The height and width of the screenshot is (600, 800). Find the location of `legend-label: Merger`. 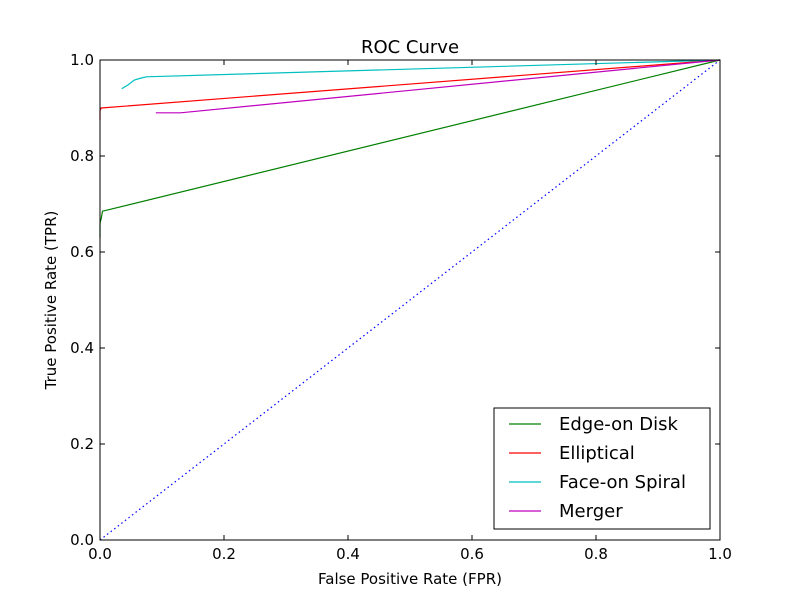

legend-label: Merger is located at coordinates (591, 511).